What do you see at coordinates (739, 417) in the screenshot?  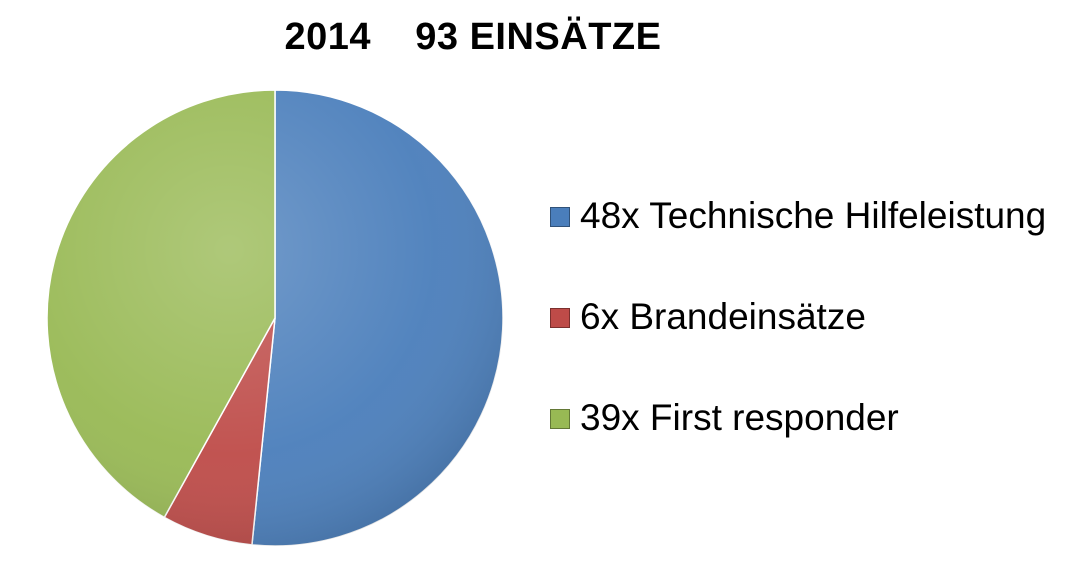 I see `legend-label: 39x First responder` at bounding box center [739, 417].